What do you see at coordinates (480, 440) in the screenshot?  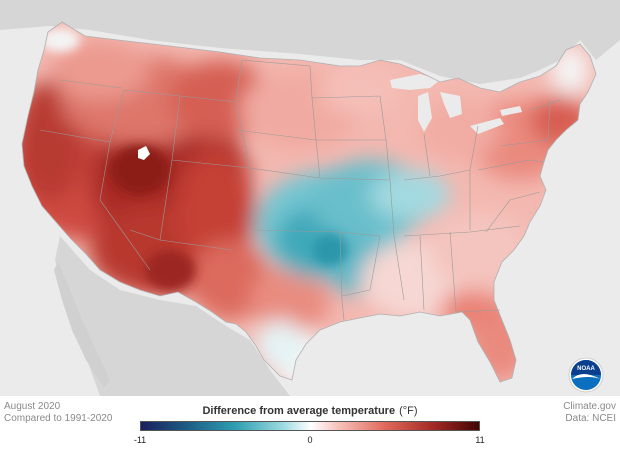 I see `legend-max-label: 11` at bounding box center [480, 440].